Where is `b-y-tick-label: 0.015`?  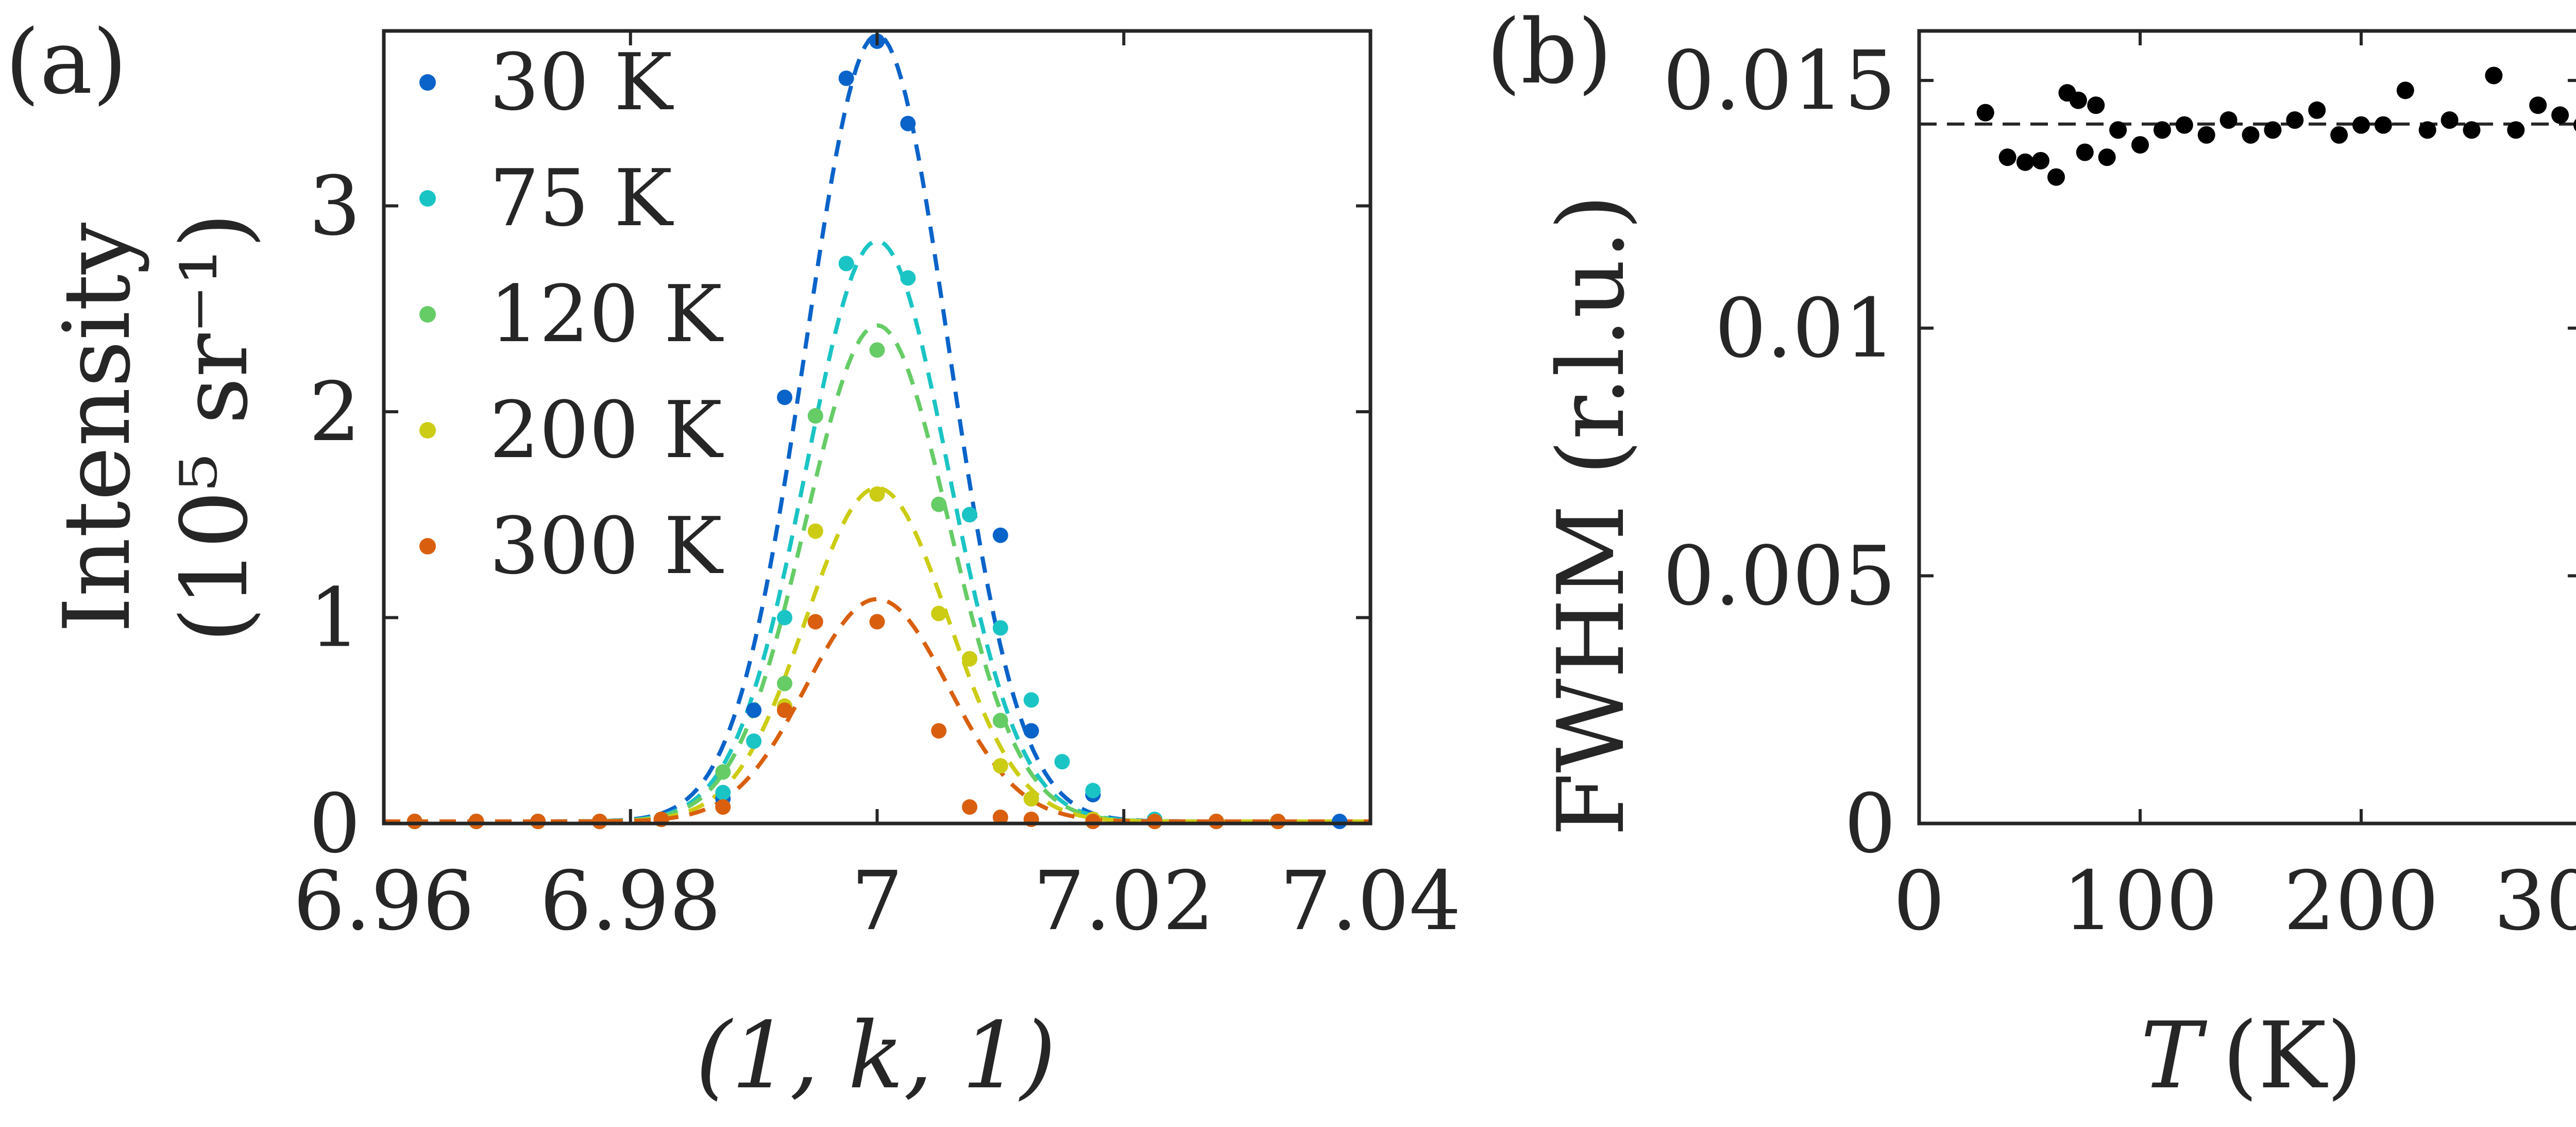
b-y-tick-label: 0.015 is located at coordinates (1779, 81).